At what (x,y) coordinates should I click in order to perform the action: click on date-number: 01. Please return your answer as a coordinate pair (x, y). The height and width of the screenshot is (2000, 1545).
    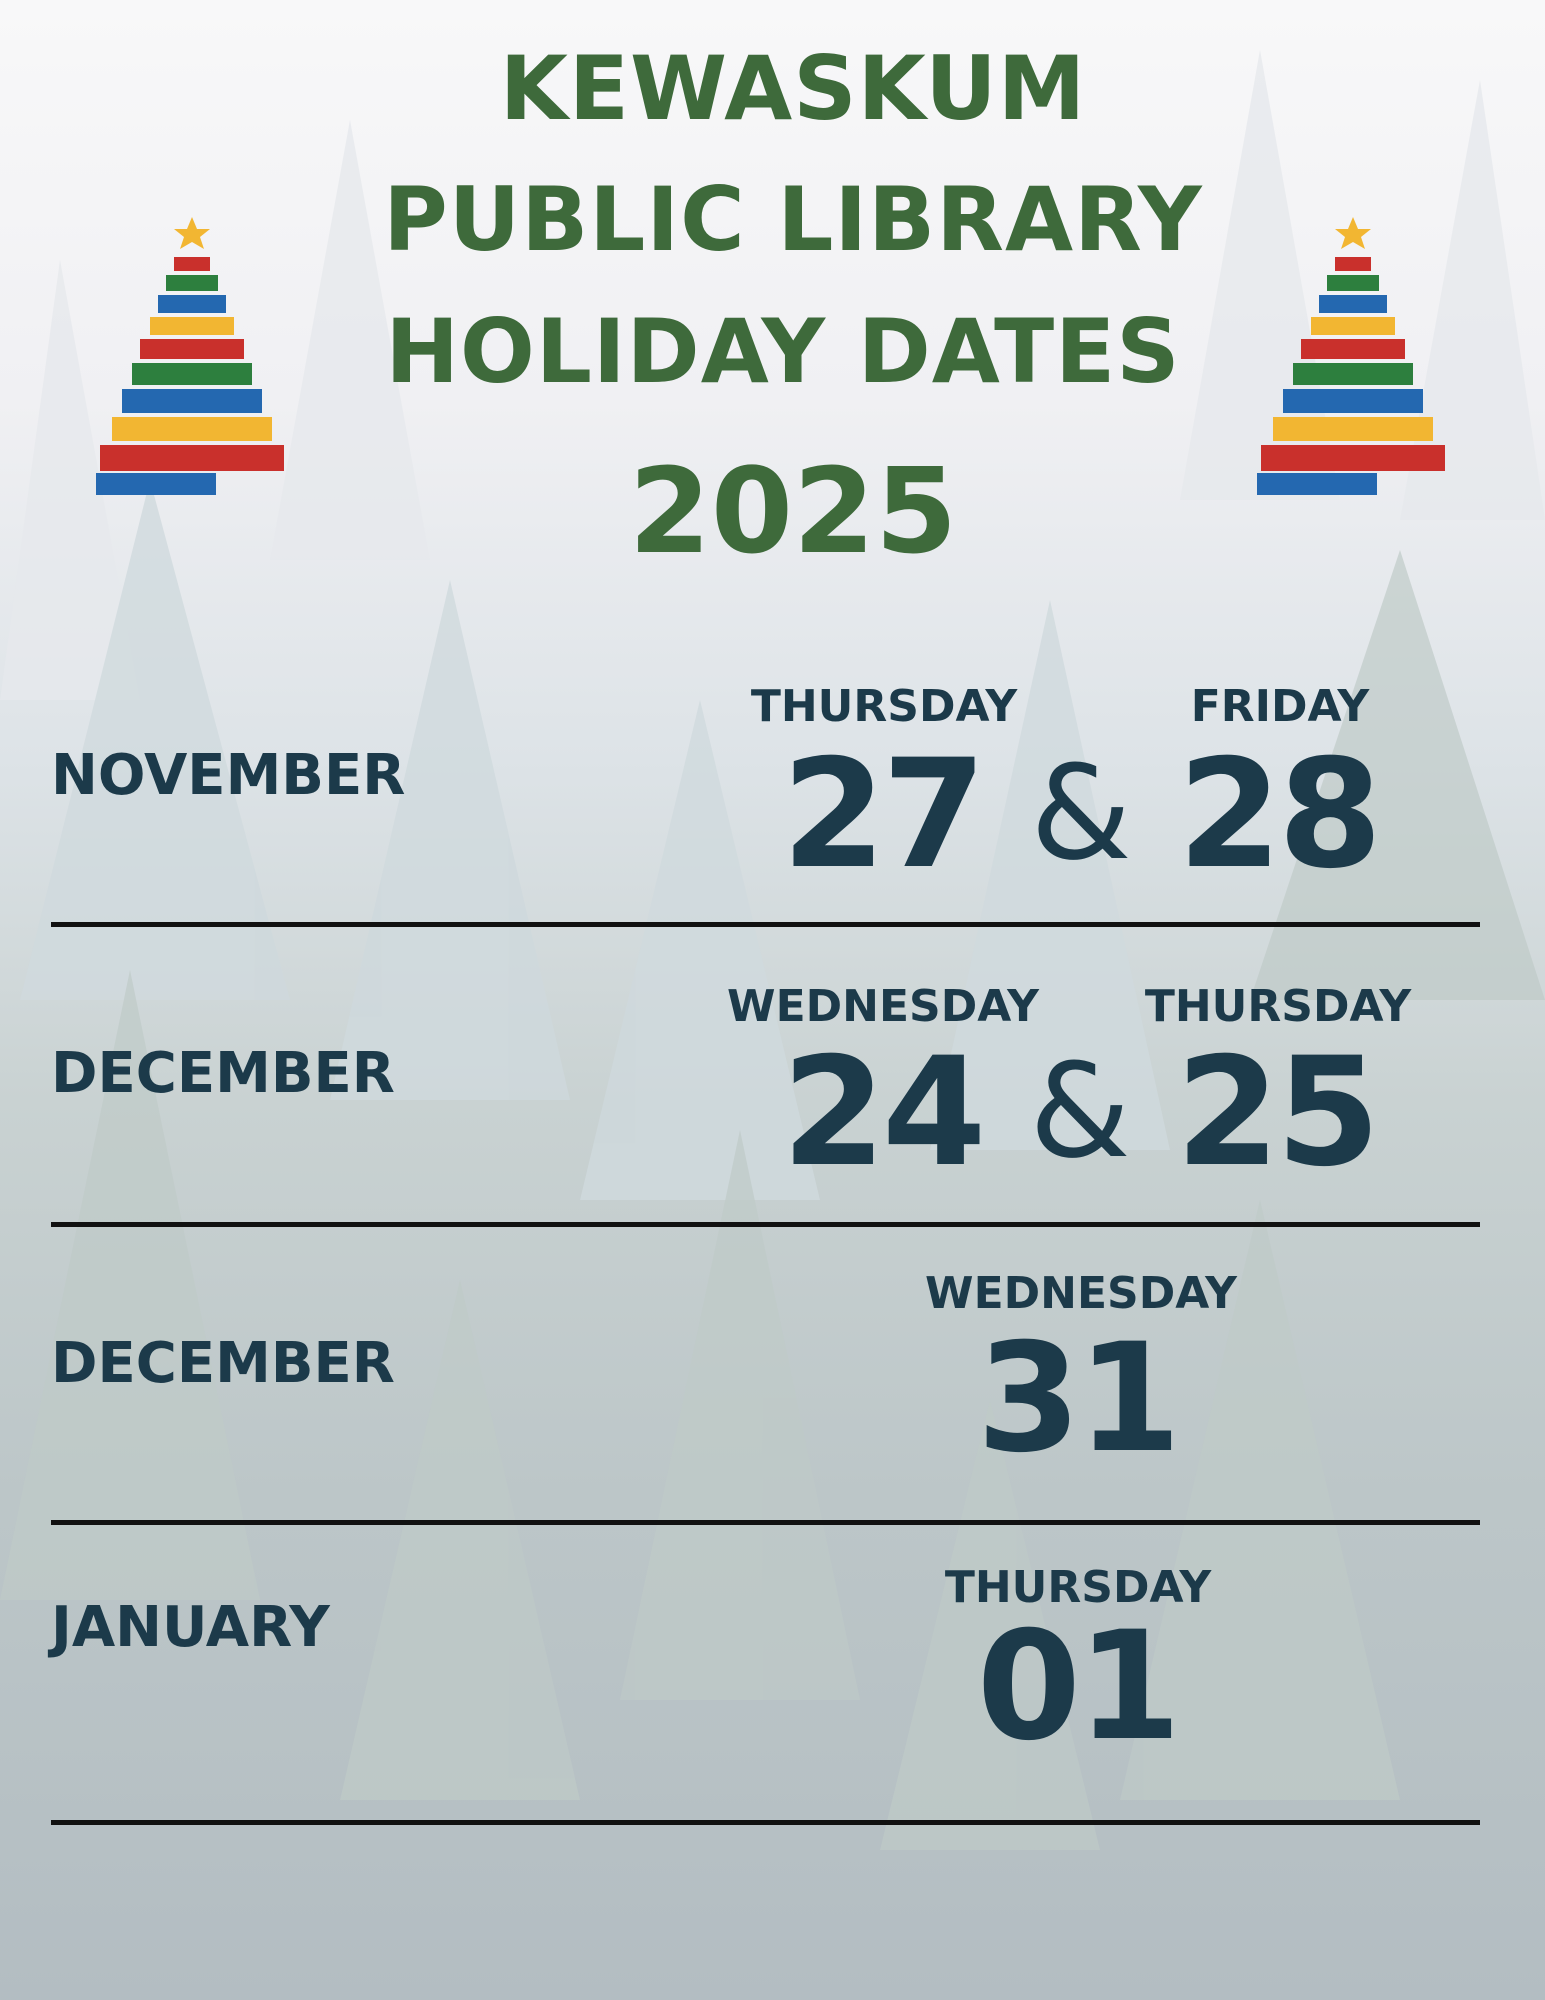
    Looking at the image, I should click on (1079, 1687).